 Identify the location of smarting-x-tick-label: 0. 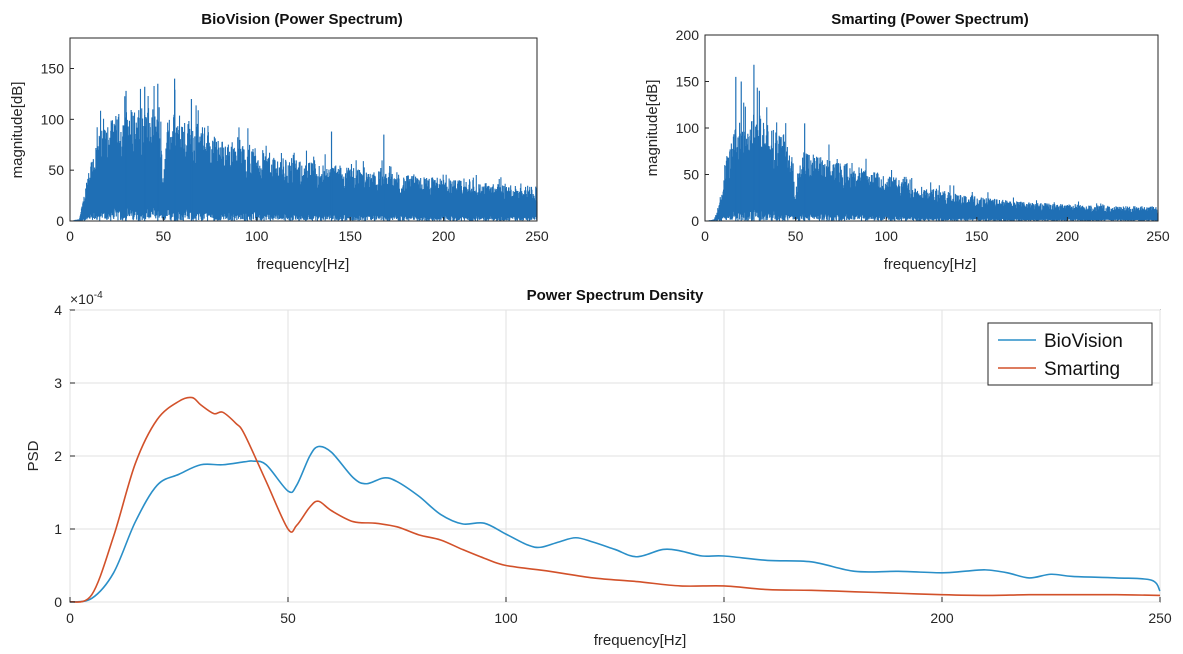
(705, 236).